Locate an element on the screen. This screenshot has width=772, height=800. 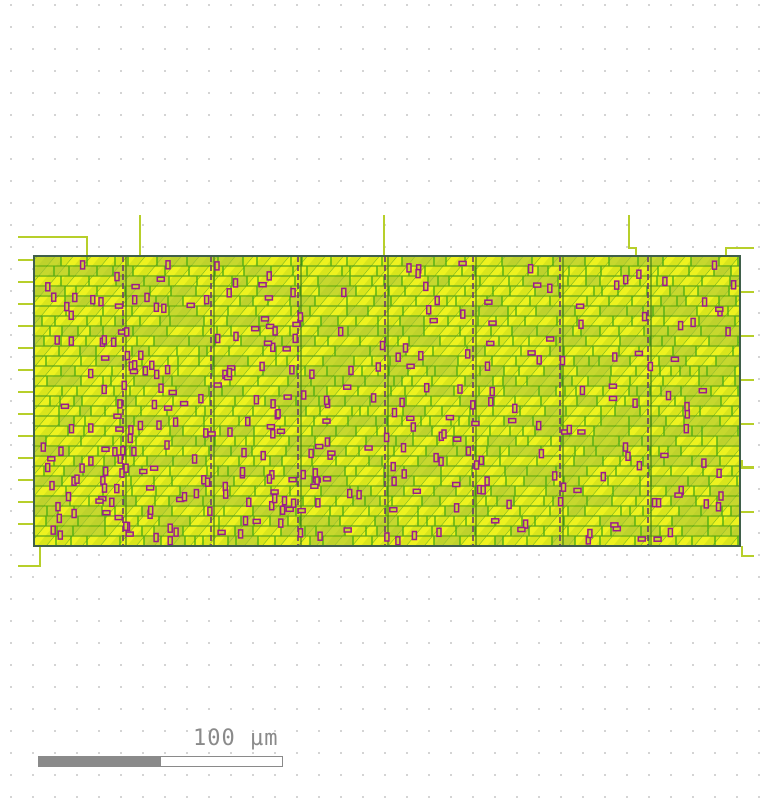
scale-bar is located at coordinates (160, 761).